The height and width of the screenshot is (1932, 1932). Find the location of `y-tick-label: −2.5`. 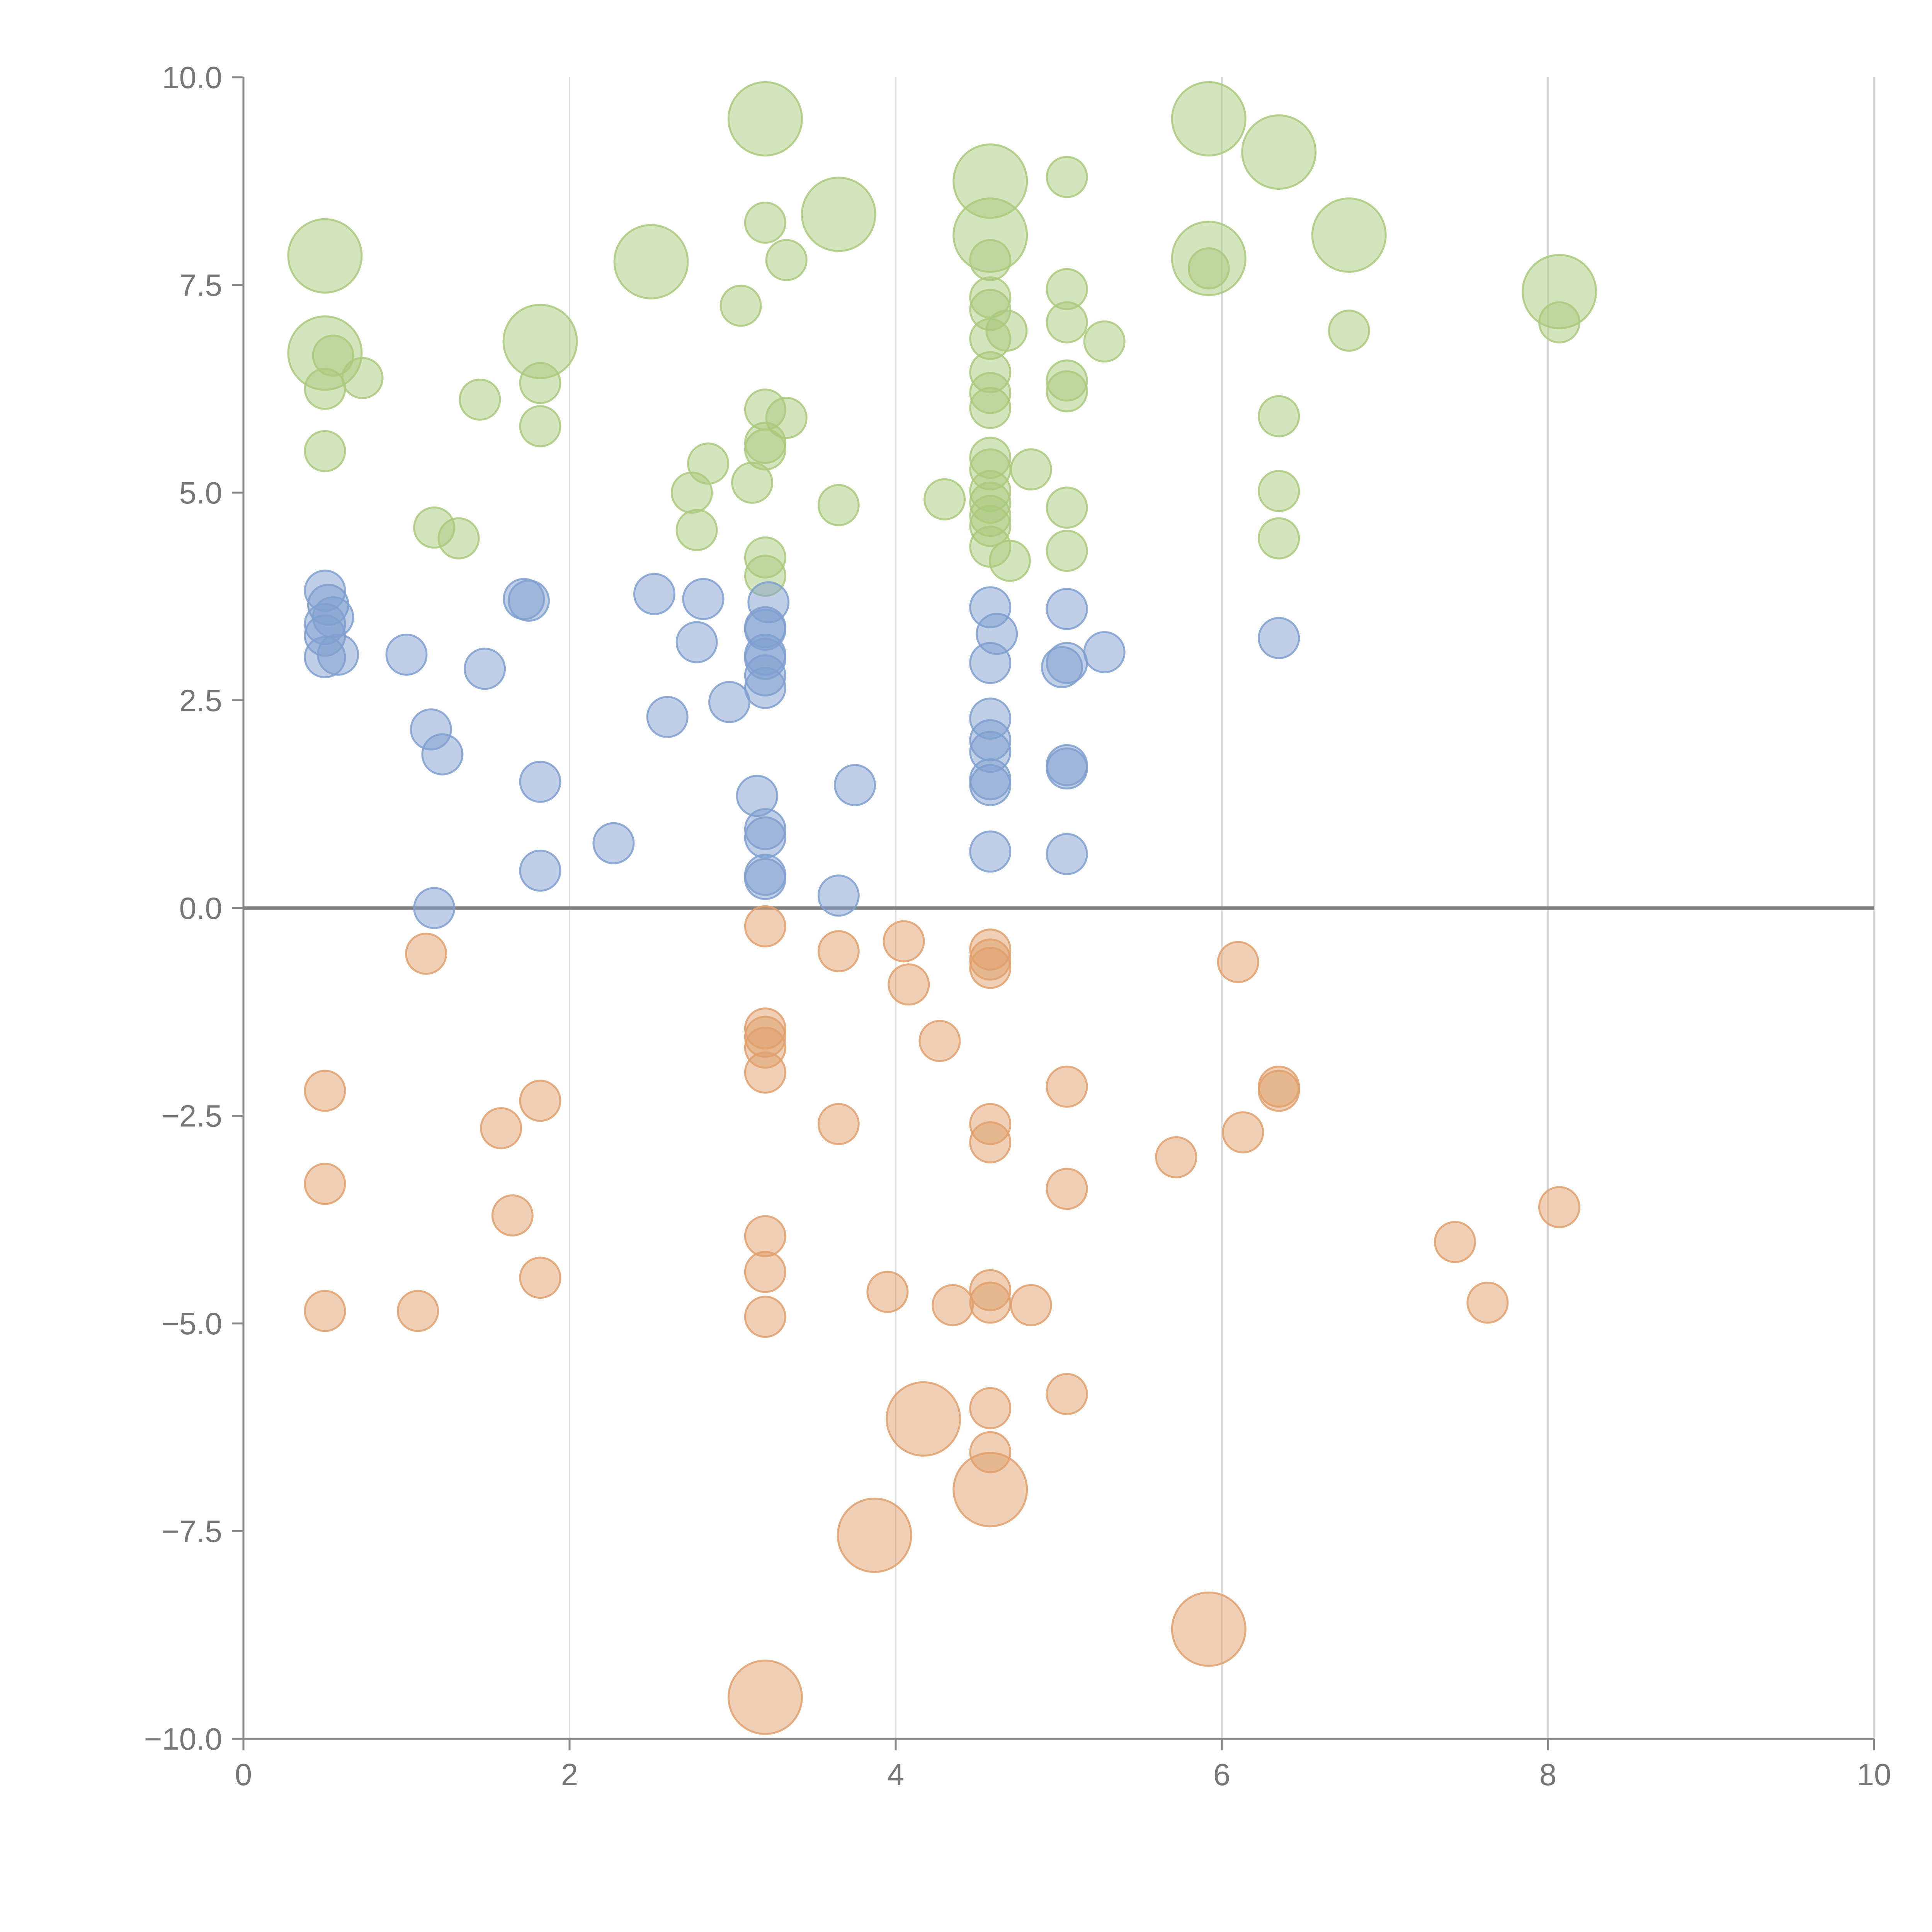

y-tick-label: −2.5 is located at coordinates (192, 1116).